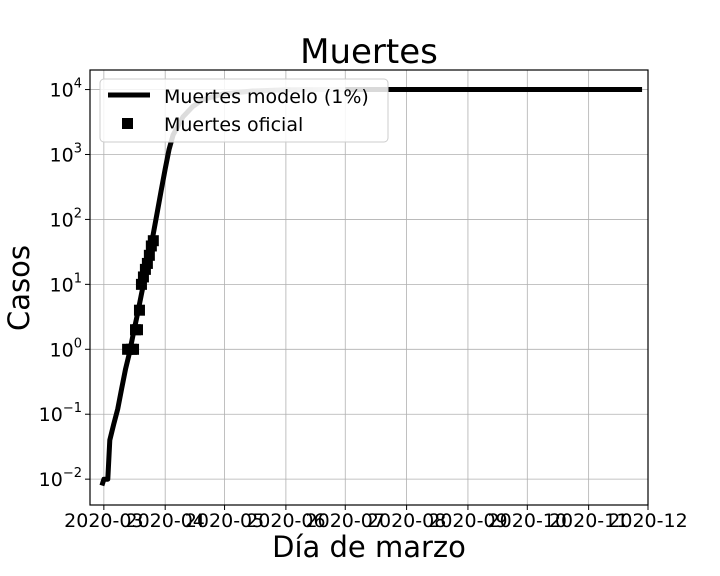 The height and width of the screenshot is (576, 720). Describe the element at coordinates (369, 547) in the screenshot. I see `x-axis-label: Día de marzo` at that location.